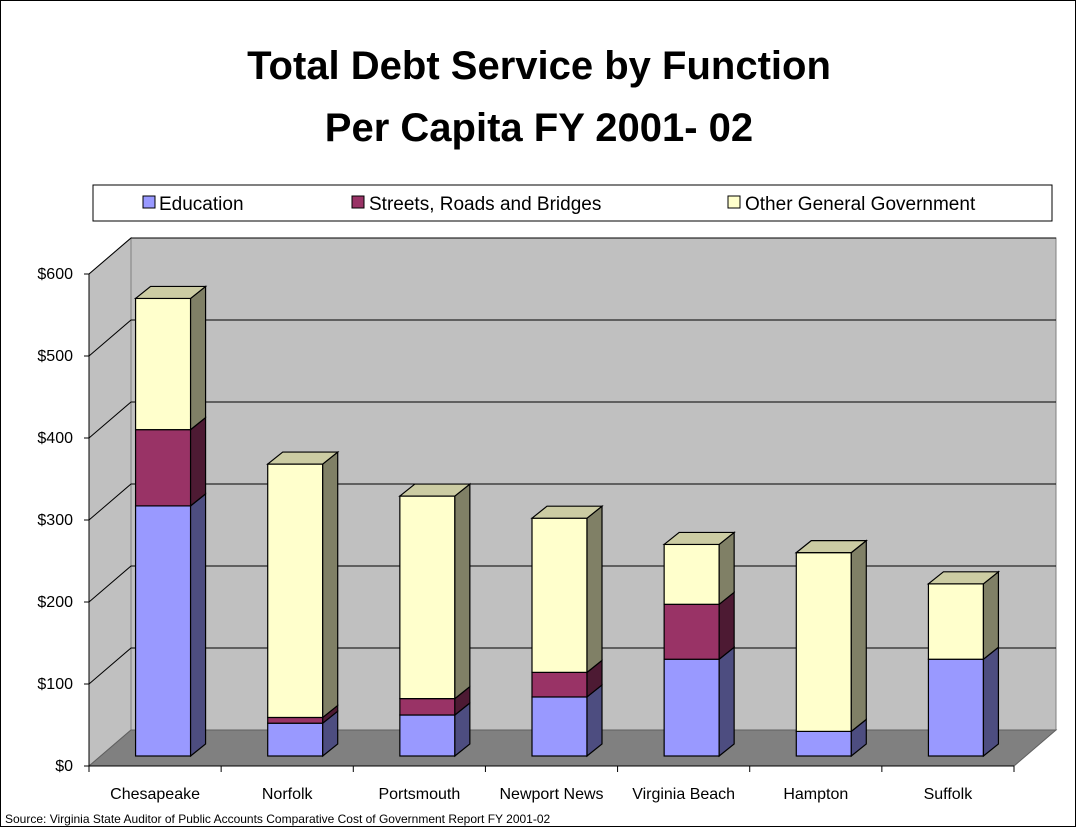 Image resolution: width=1076 pixels, height=828 pixels. I want to click on x-tick-label: Chesapeake, so click(155, 794).